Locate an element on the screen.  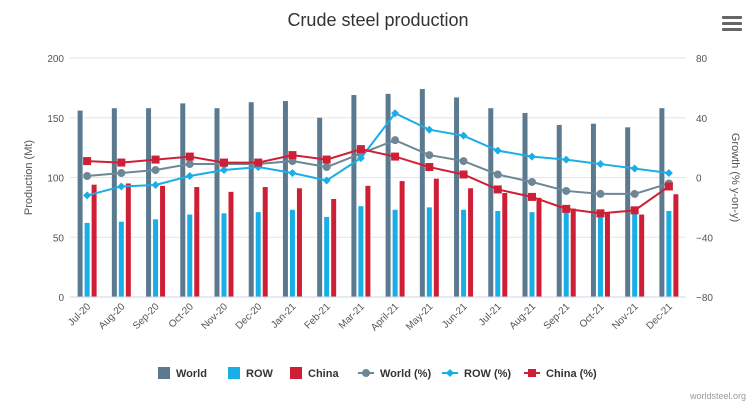
hamburger-menu-icon is located at coordinates (732, 25).